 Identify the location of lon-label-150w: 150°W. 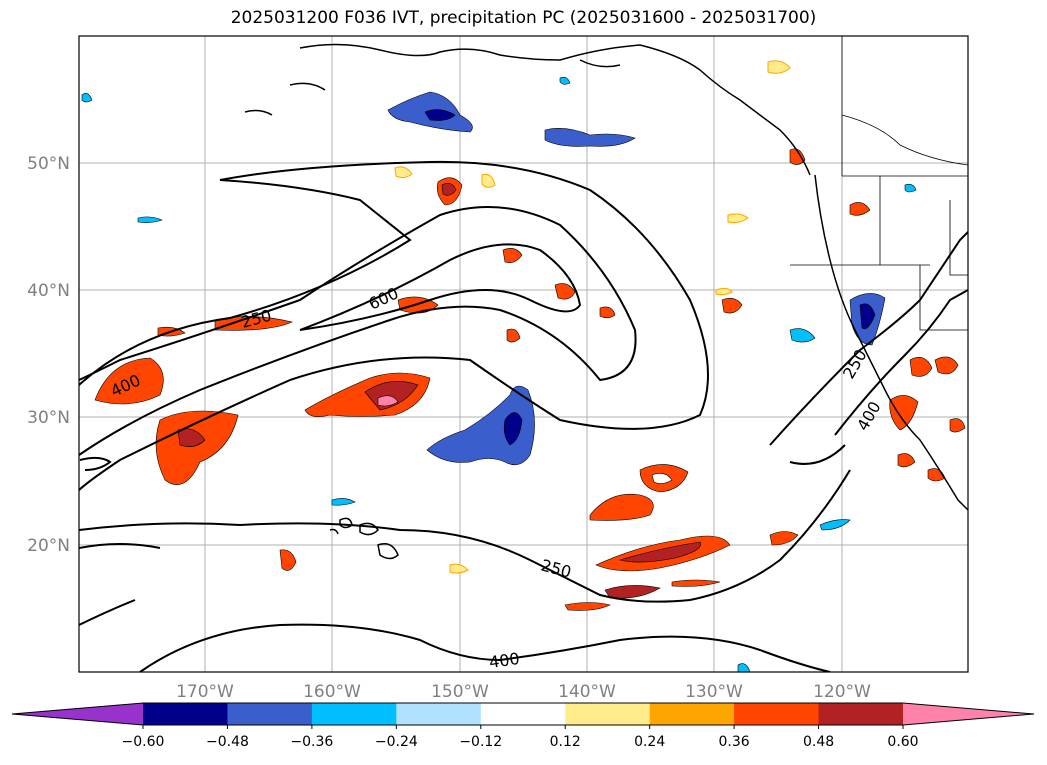
(460, 692).